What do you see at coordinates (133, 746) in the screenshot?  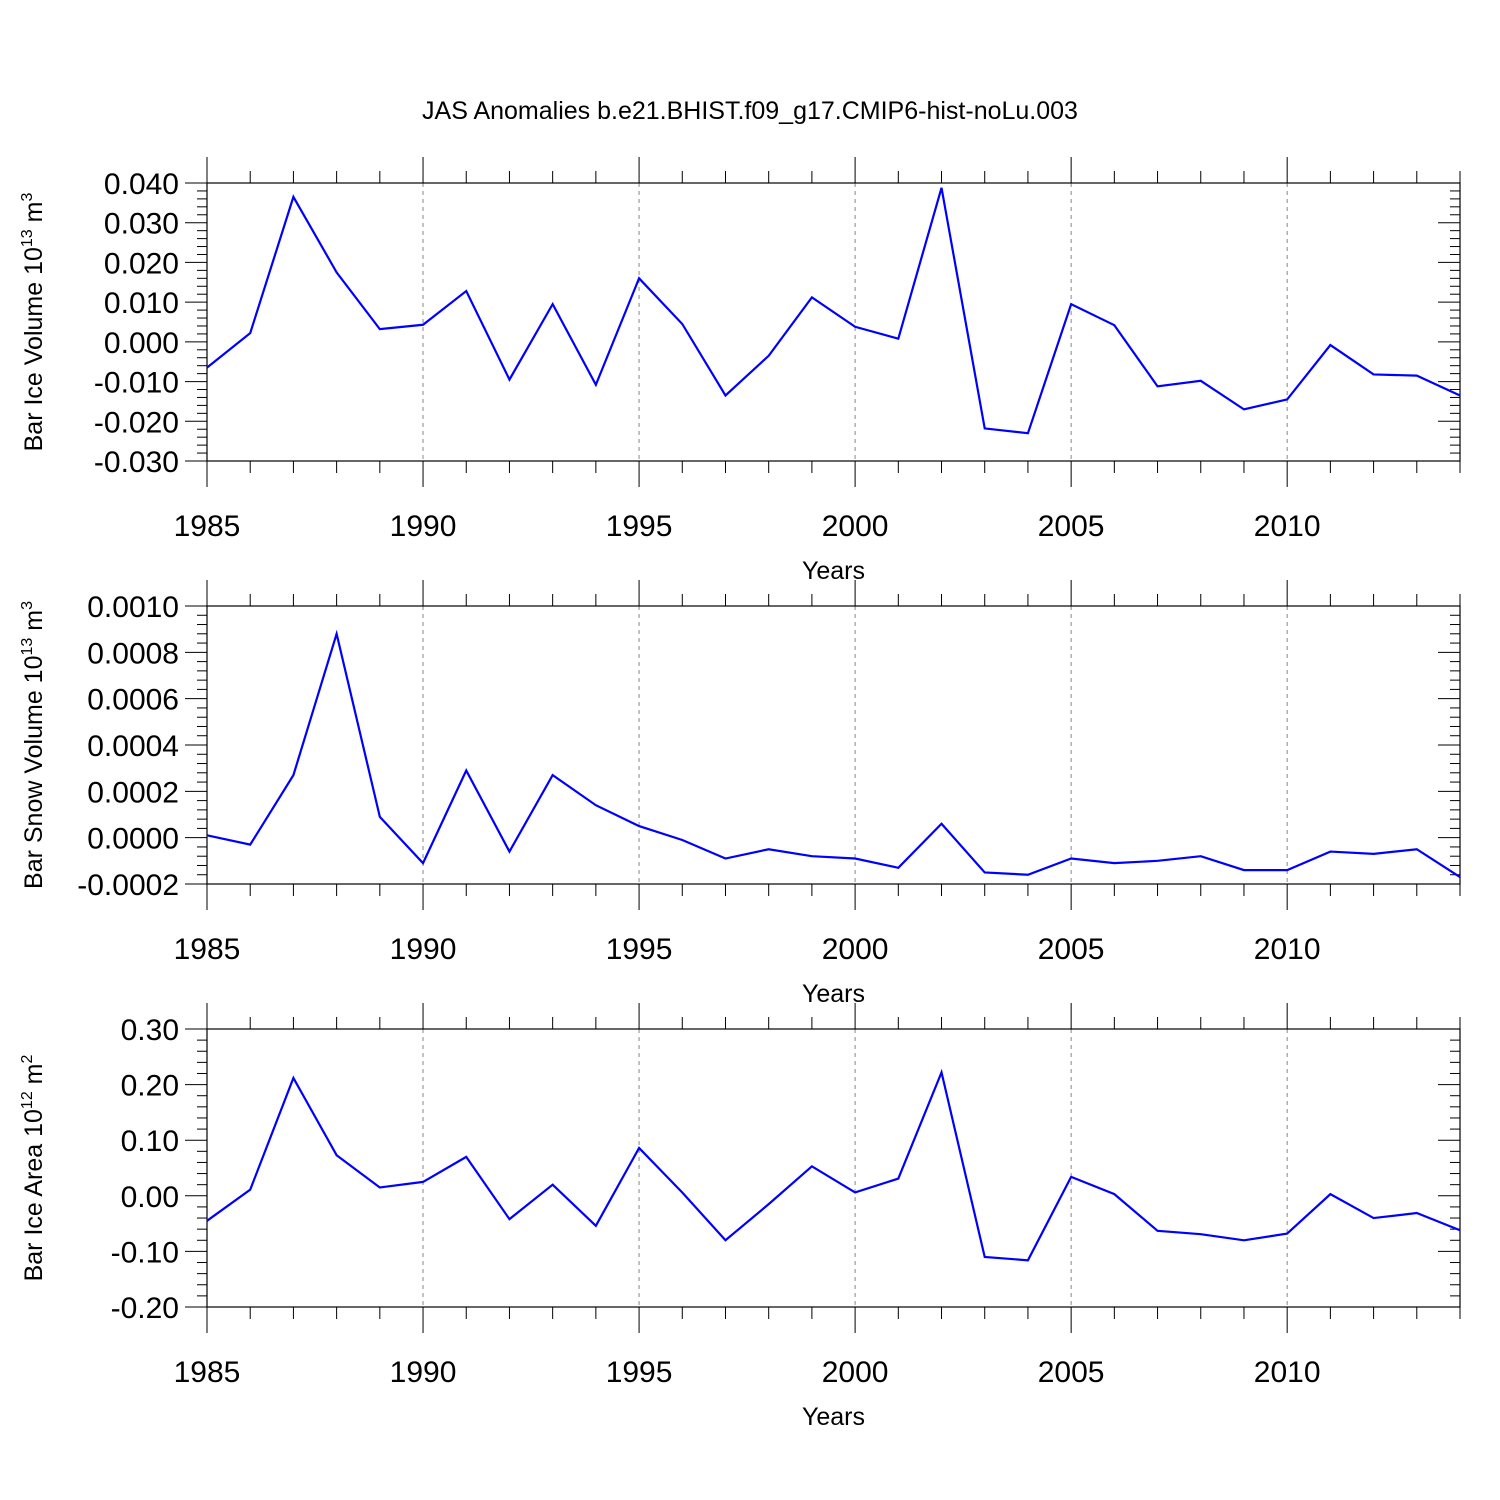 I see `y-tick-label: 0.0004` at bounding box center [133, 746].